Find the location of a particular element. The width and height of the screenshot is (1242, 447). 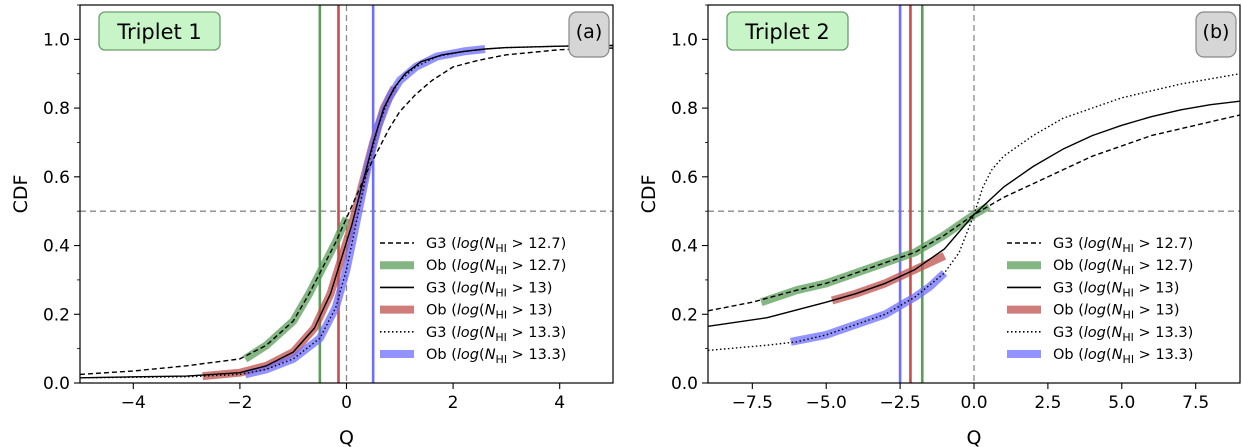

legend-label: G3 (log(NHI > 13.3) is located at coordinates (496, 334).